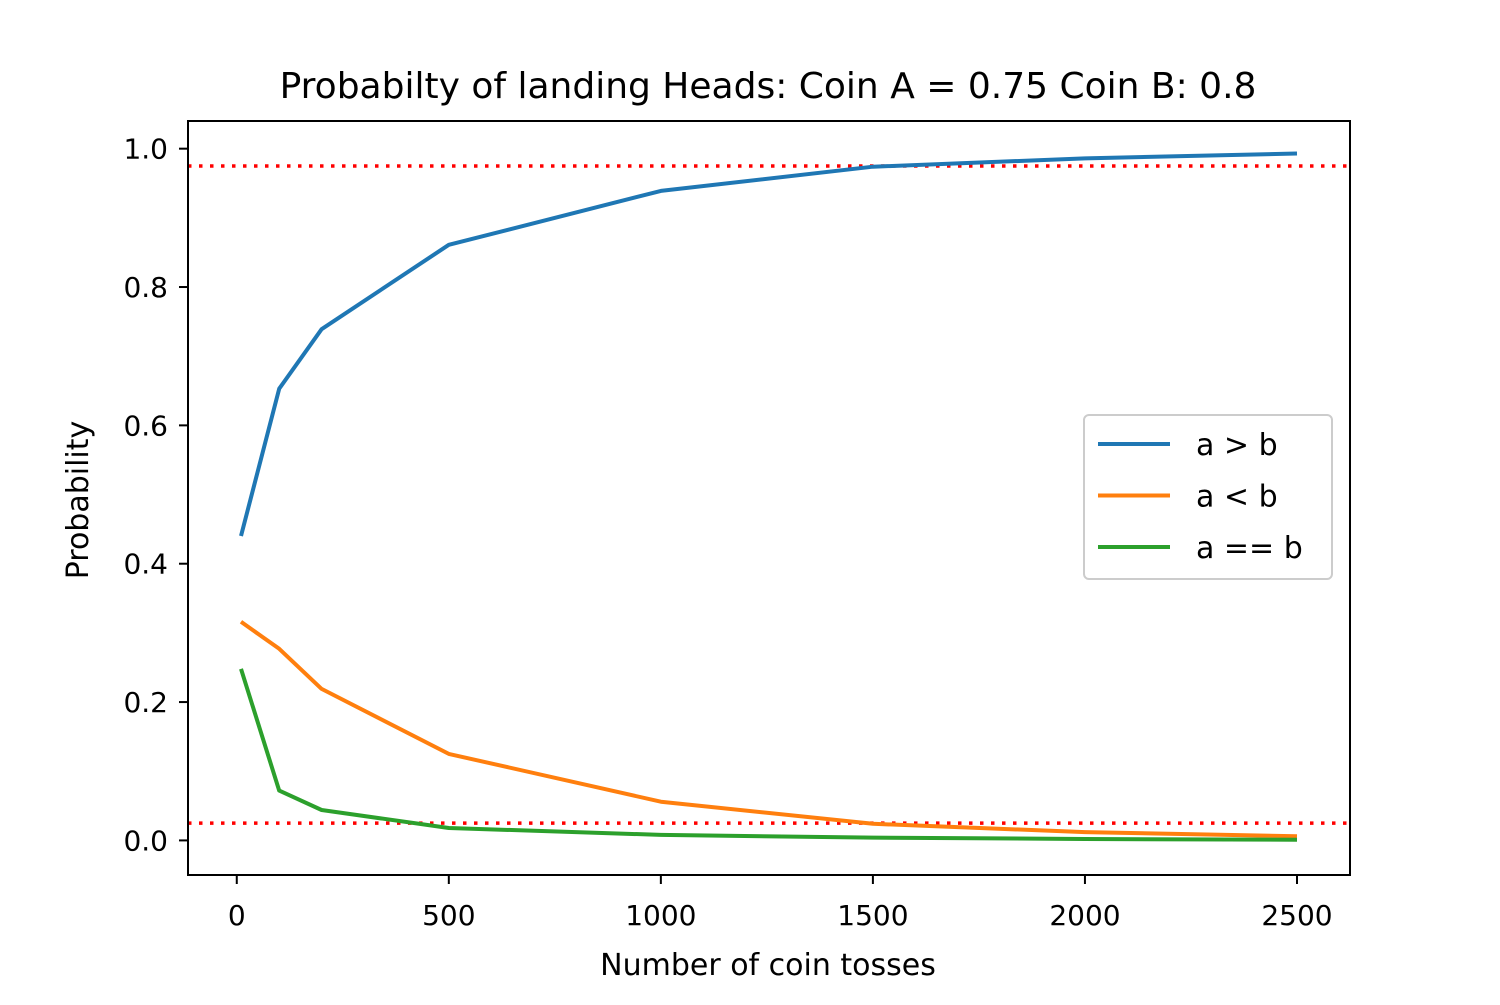  What do you see at coordinates (145, 287) in the screenshot?
I see `y-tick-label: 0.8` at bounding box center [145, 287].